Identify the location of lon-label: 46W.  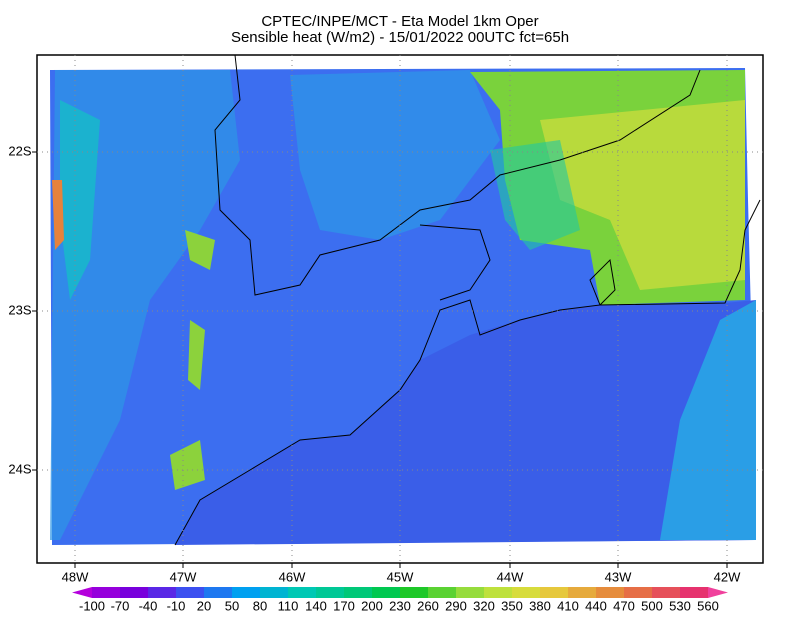
(292, 576).